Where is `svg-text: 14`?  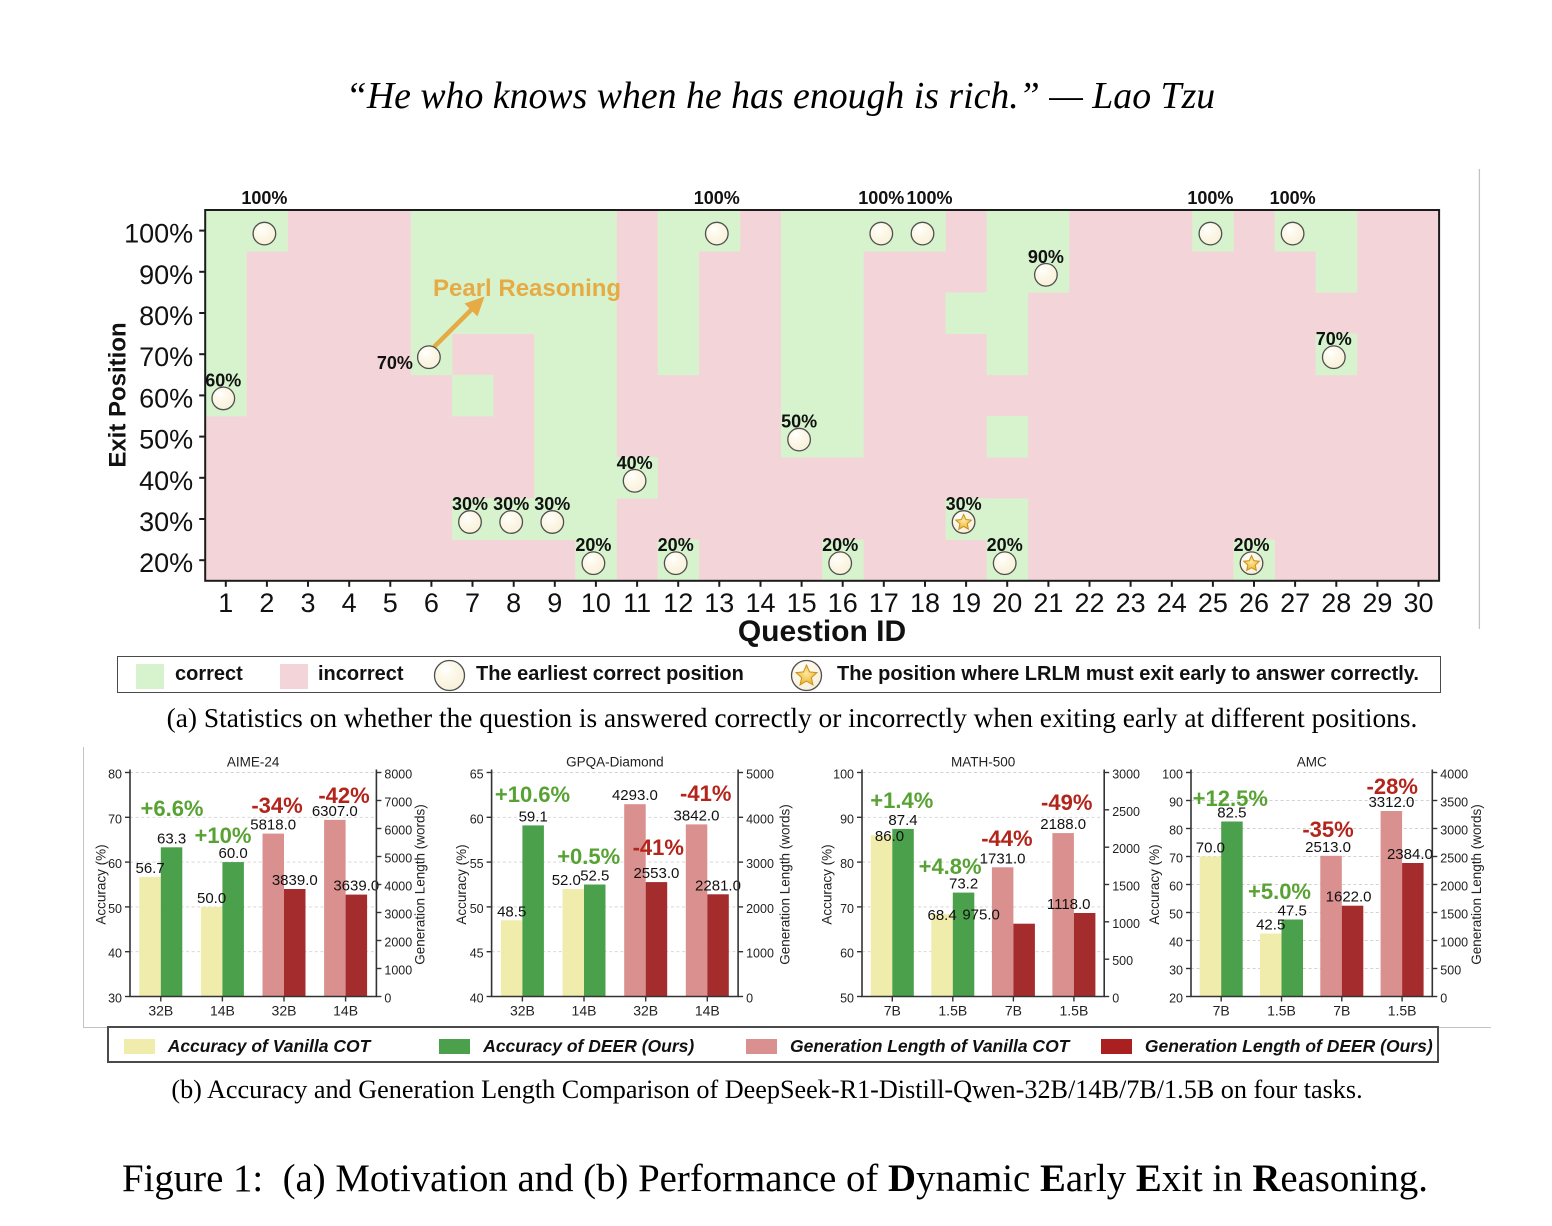 svg-text: 14 is located at coordinates (760, 603).